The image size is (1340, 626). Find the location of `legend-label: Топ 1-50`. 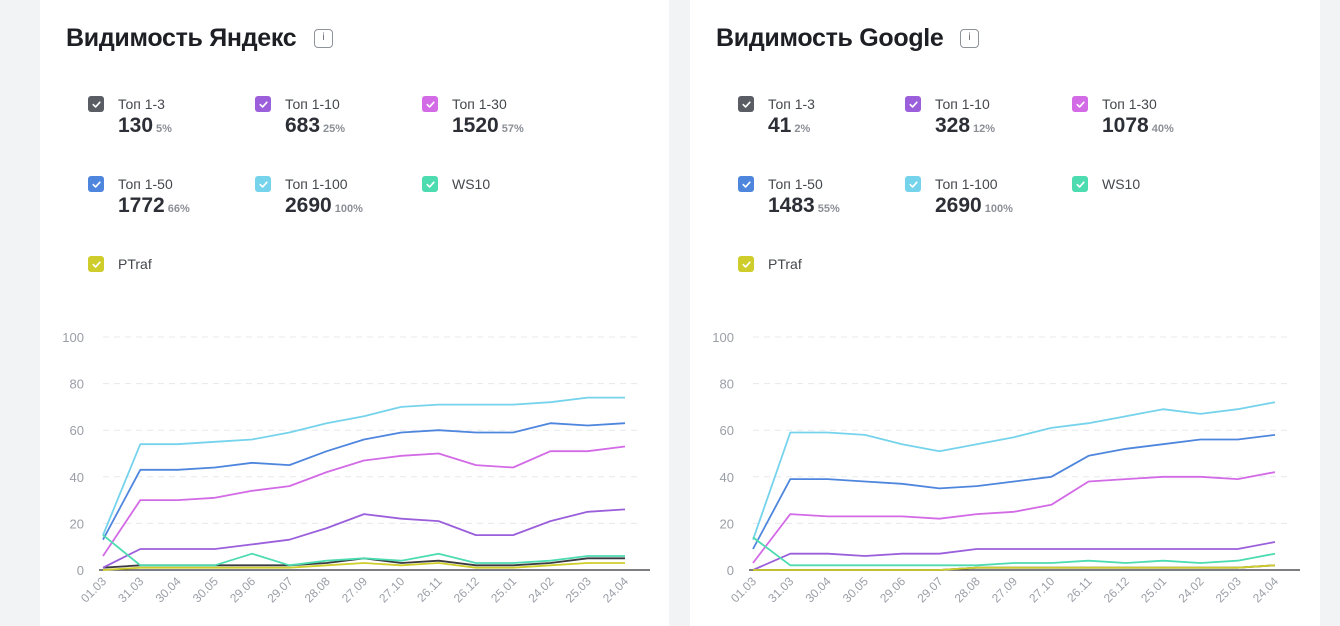

legend-label: Топ 1-50 is located at coordinates (145, 184).